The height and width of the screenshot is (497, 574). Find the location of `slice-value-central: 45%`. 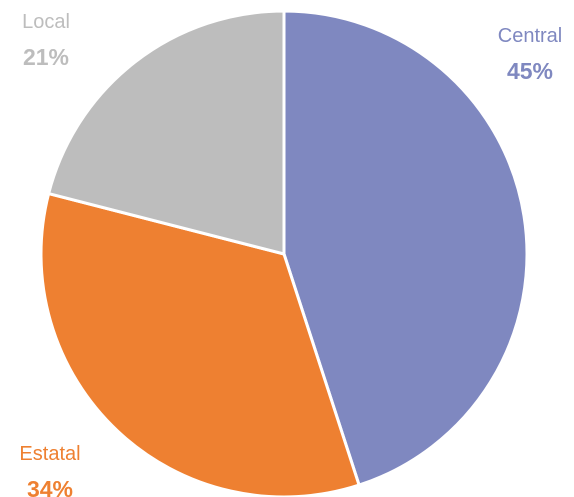

slice-value-central: 45% is located at coordinates (530, 71).